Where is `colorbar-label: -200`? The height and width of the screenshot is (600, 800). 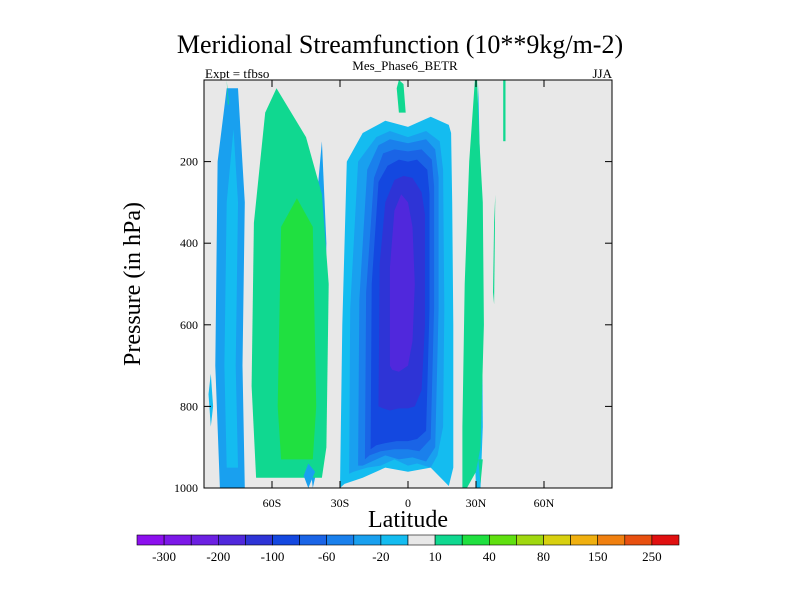 colorbar-label: -200 is located at coordinates (218, 556).